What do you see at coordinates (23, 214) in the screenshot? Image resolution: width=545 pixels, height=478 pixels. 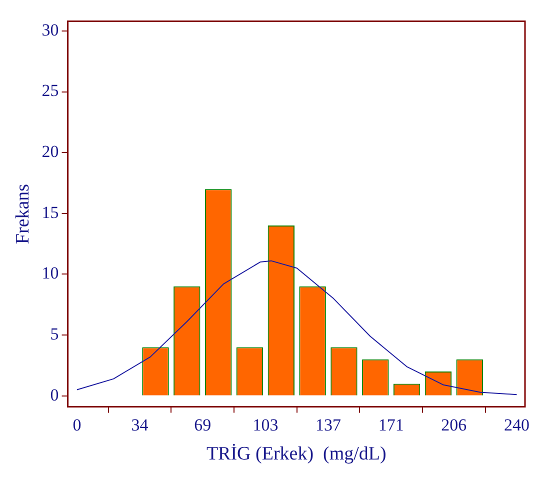 I see `y-axis-title: Frekans` at bounding box center [23, 214].